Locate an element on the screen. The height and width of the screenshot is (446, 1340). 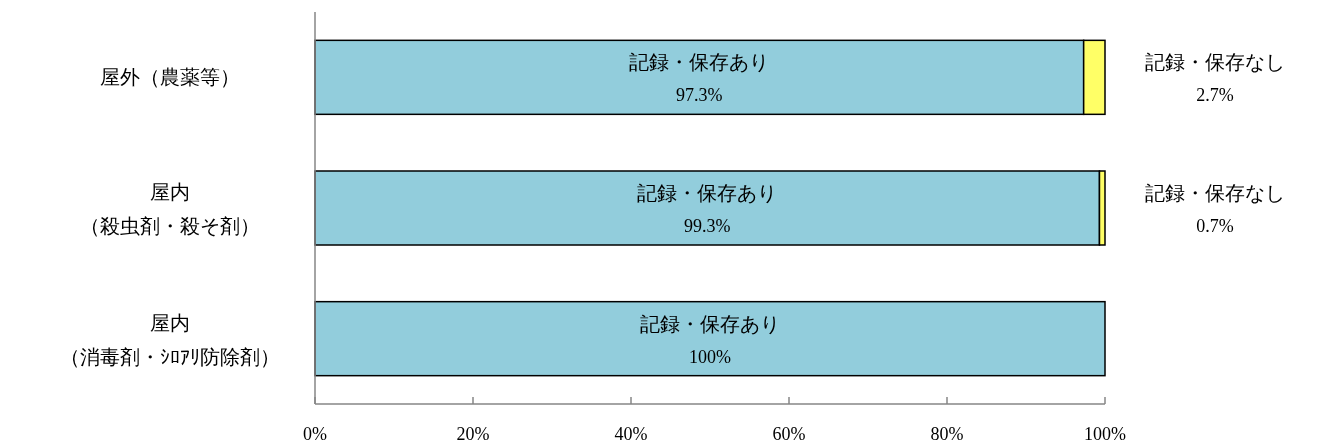
x-tick-label: 100% is located at coordinates (1105, 434).